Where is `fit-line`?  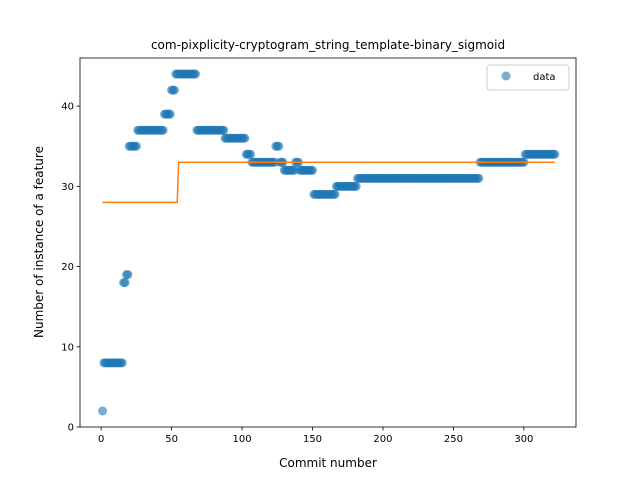
fit-line is located at coordinates (328, 182).